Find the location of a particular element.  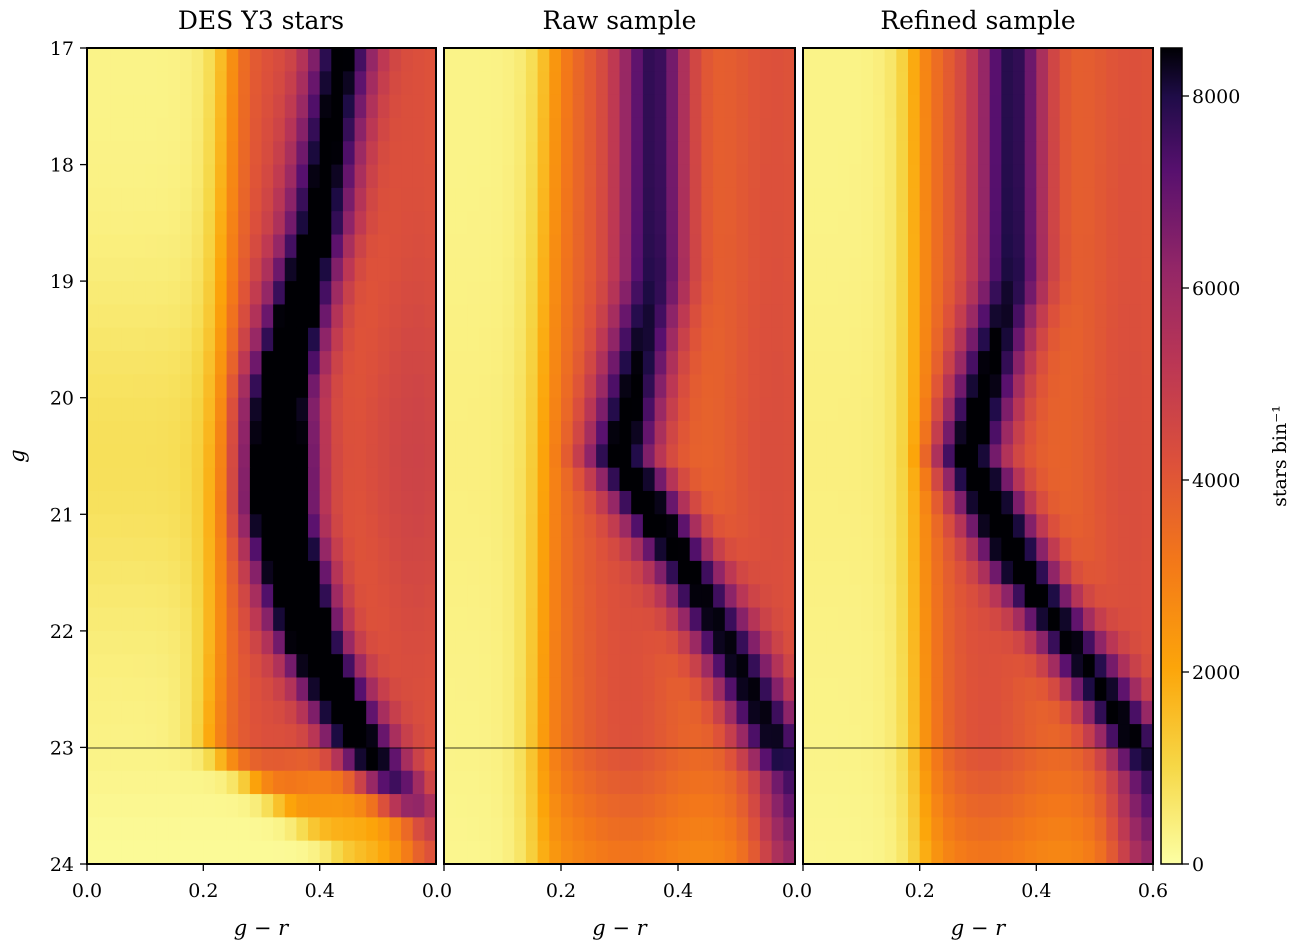

y-tick-label: 22 is located at coordinates (62, 632).